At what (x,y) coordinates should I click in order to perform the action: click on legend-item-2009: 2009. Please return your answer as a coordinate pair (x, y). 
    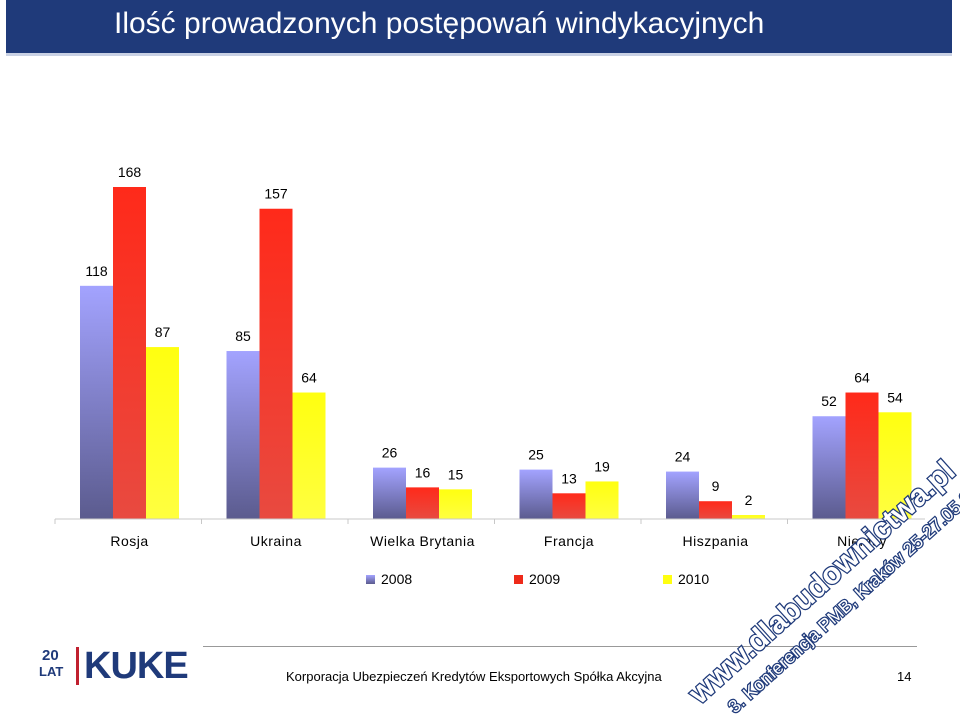
    Looking at the image, I should click on (537, 579).